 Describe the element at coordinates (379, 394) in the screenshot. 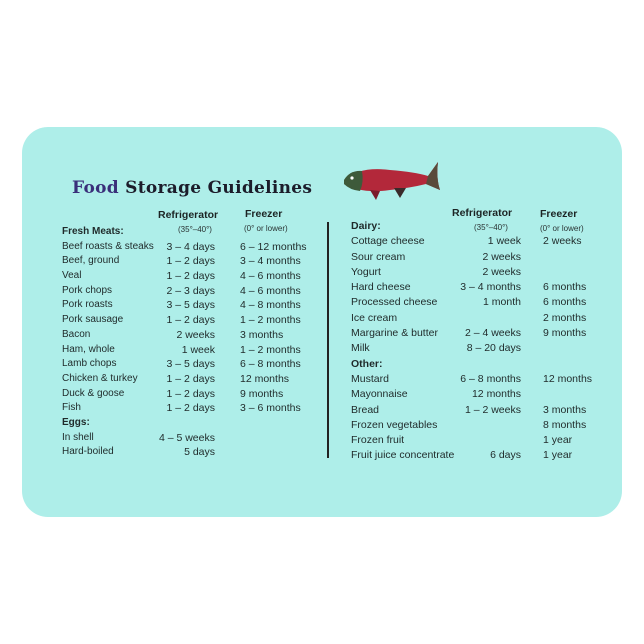

I see `food-name: Mayonnaise` at that location.